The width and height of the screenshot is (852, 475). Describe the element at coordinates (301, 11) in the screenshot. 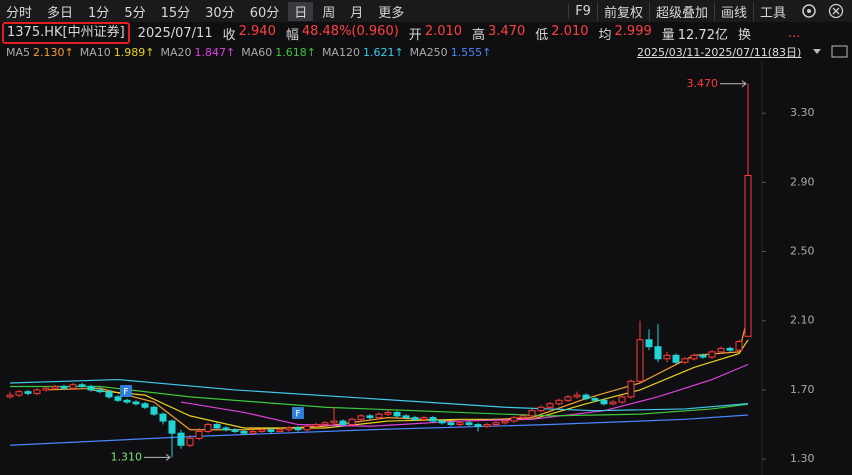

I see `period-tab: 日` at that location.